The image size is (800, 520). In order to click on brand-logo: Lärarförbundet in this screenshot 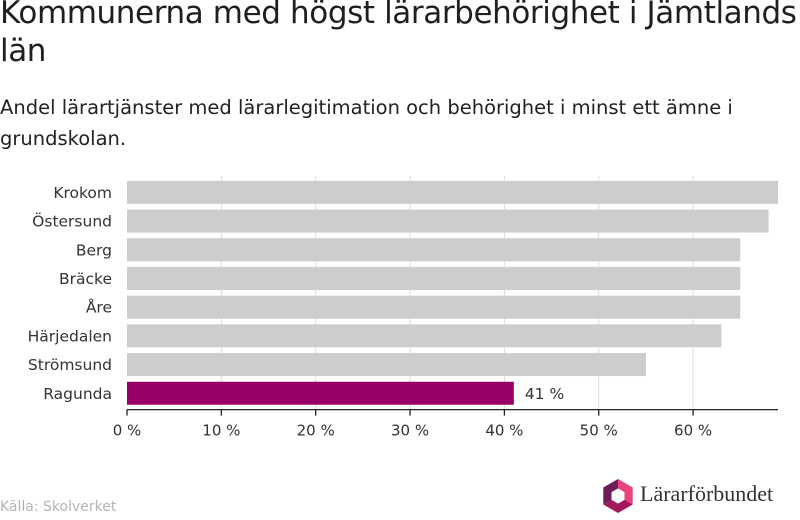, I will do `click(700, 496)`.